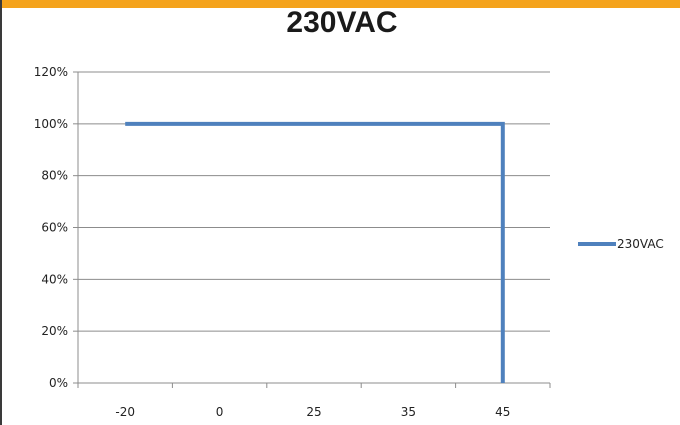 The image size is (680, 425). What do you see at coordinates (640, 244) in the screenshot?
I see `legend-label: 230VAC` at bounding box center [640, 244].